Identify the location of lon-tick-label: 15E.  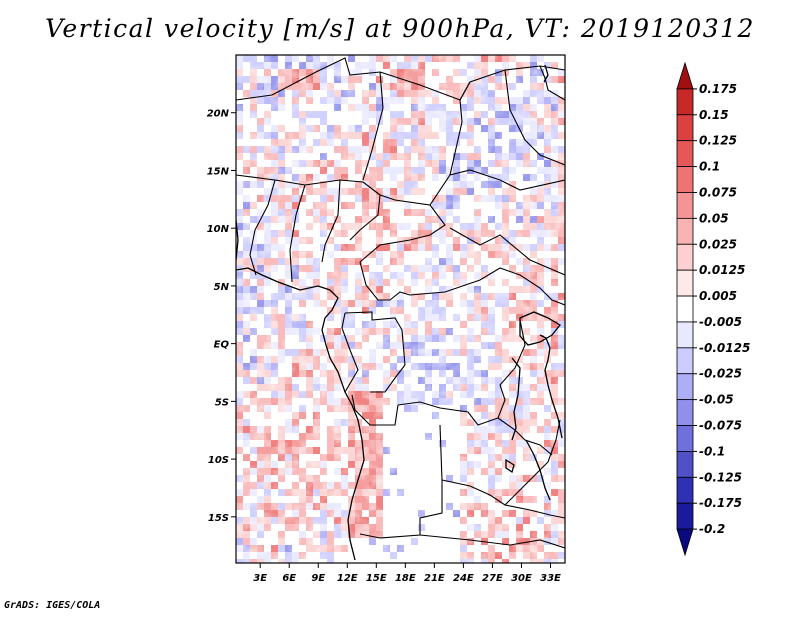
(376, 578).